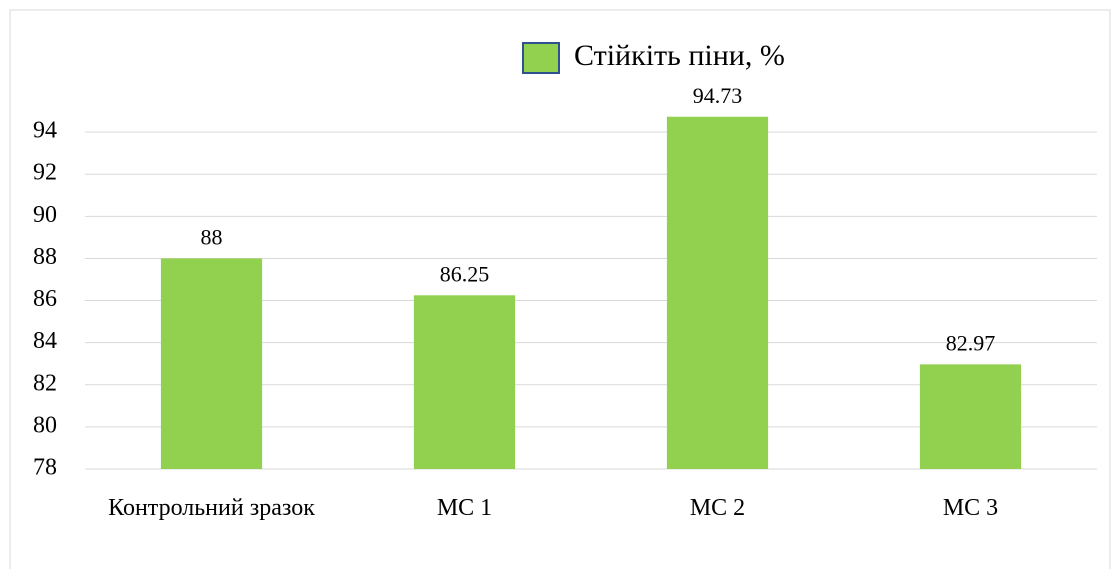  Describe the element at coordinates (679, 55) in the screenshot. I see `legend-label: Стійкіть піни, %` at that location.